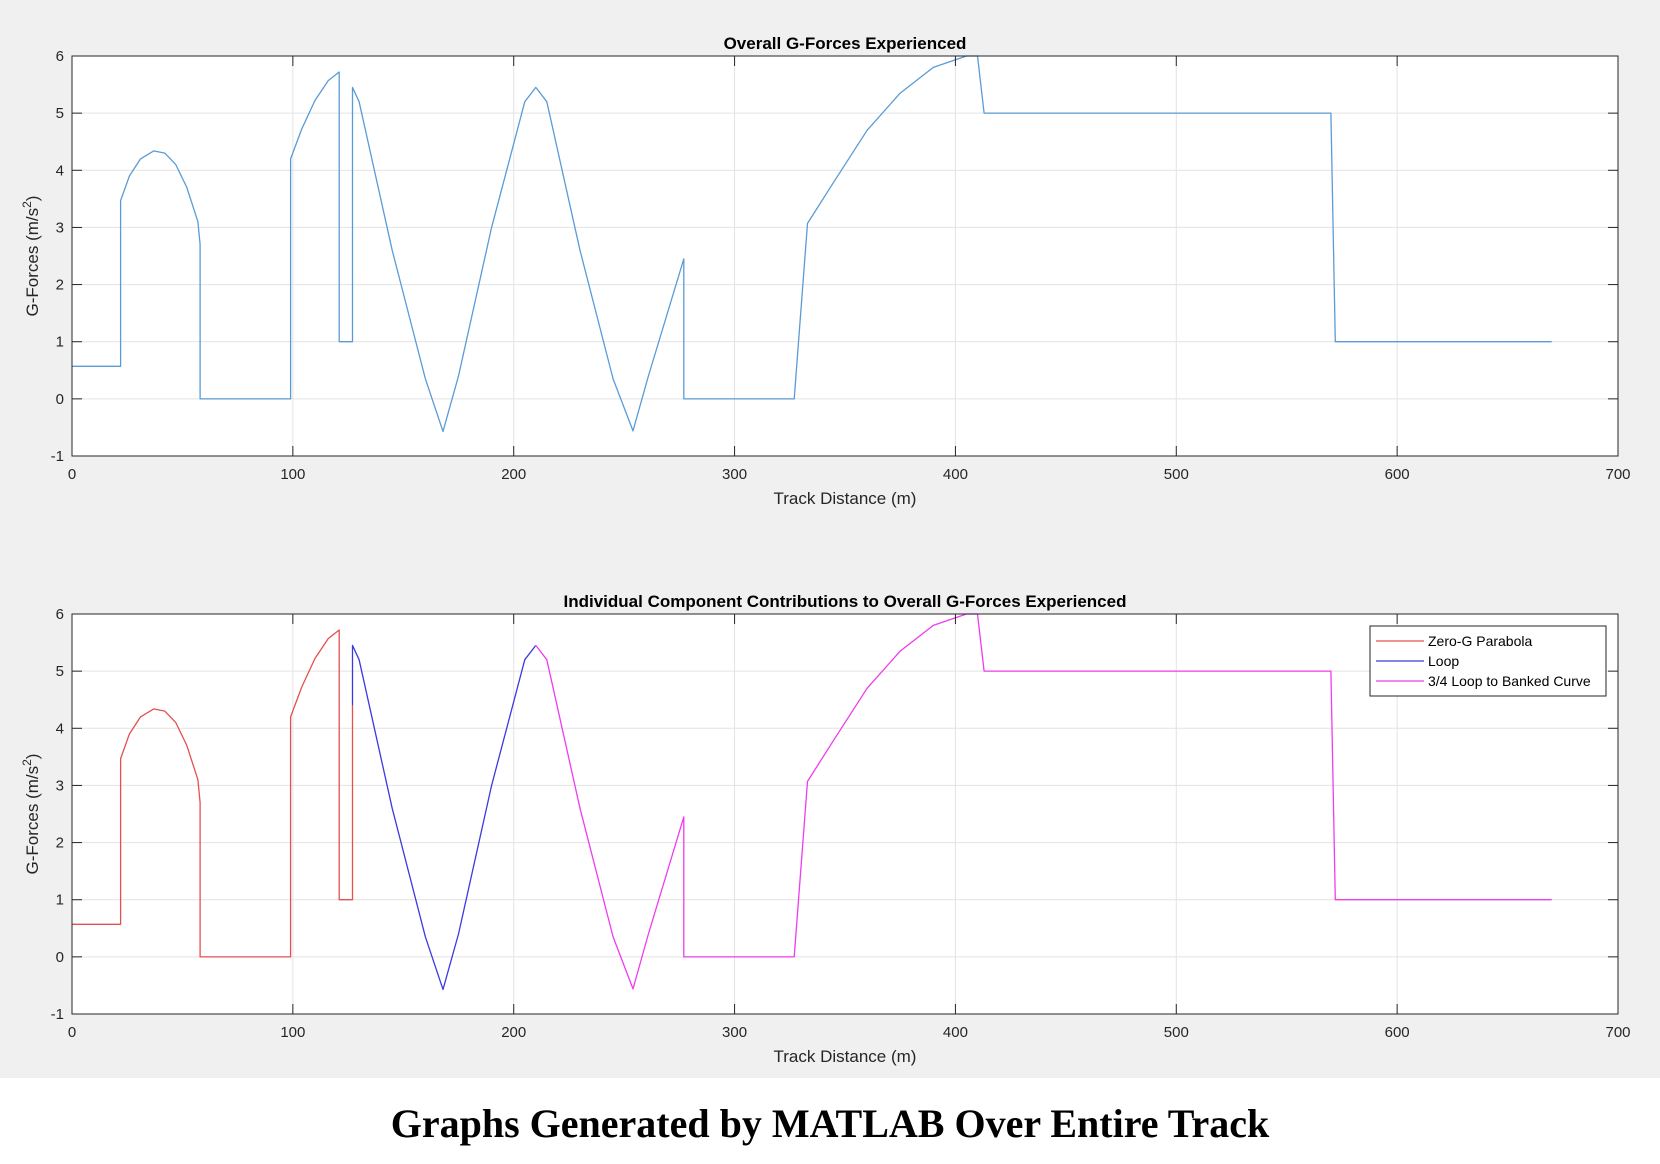 The image size is (1660, 1164). What do you see at coordinates (1509, 681) in the screenshot?
I see `legend-label-2: 3/4 Loop to Banked Curve` at bounding box center [1509, 681].